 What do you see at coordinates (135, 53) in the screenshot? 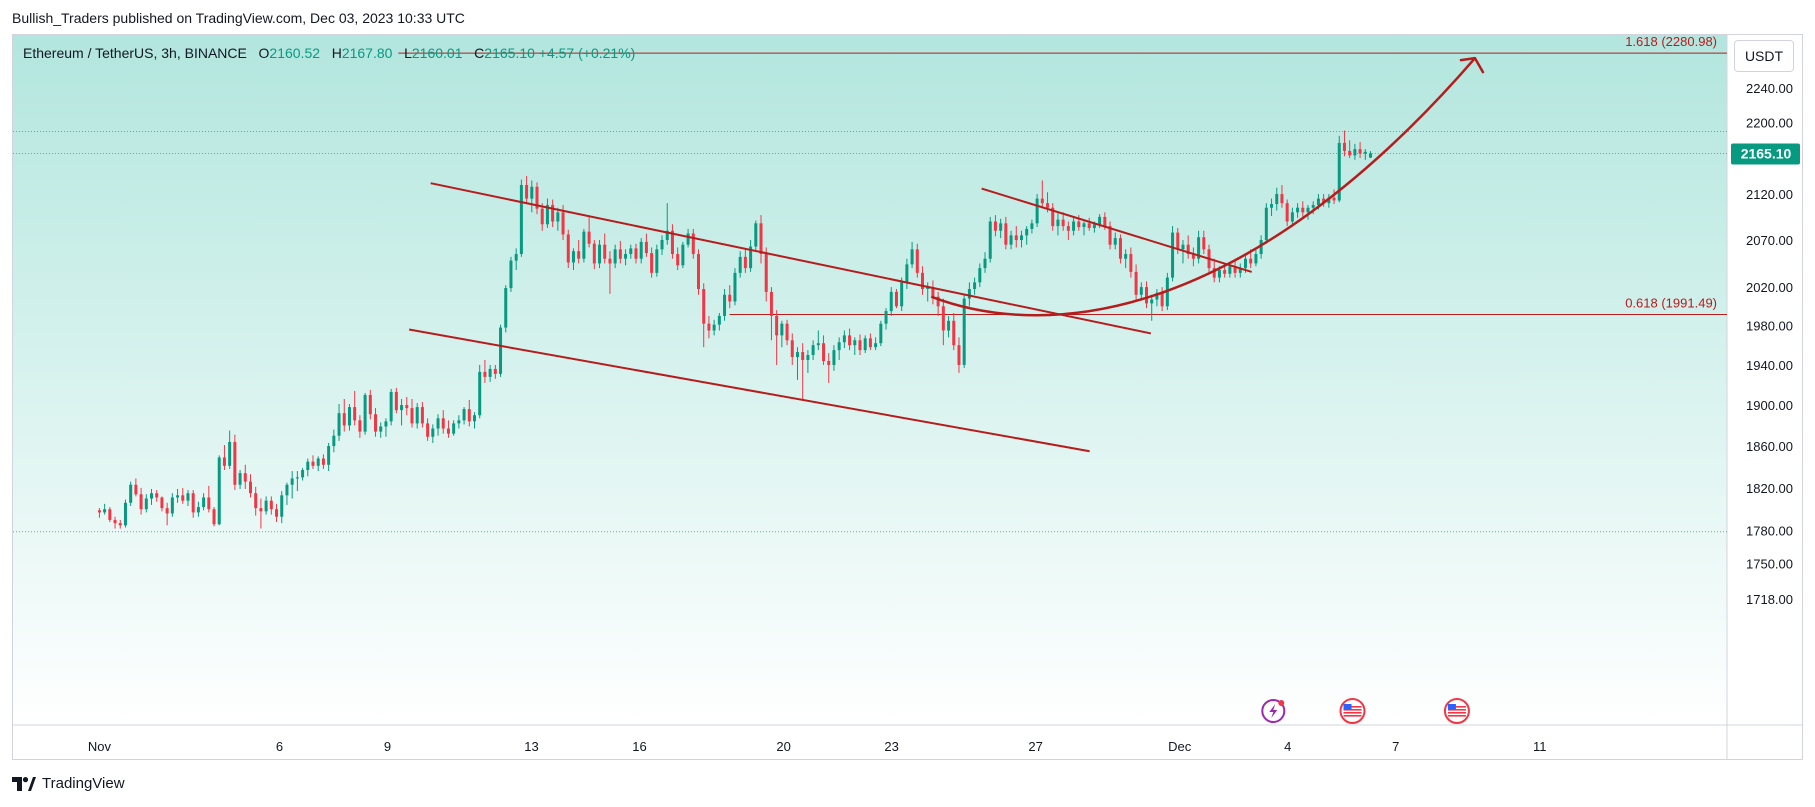
I see `legend-symbol: Ethereum / TetherUS, 3h, BINANCE` at bounding box center [135, 53].